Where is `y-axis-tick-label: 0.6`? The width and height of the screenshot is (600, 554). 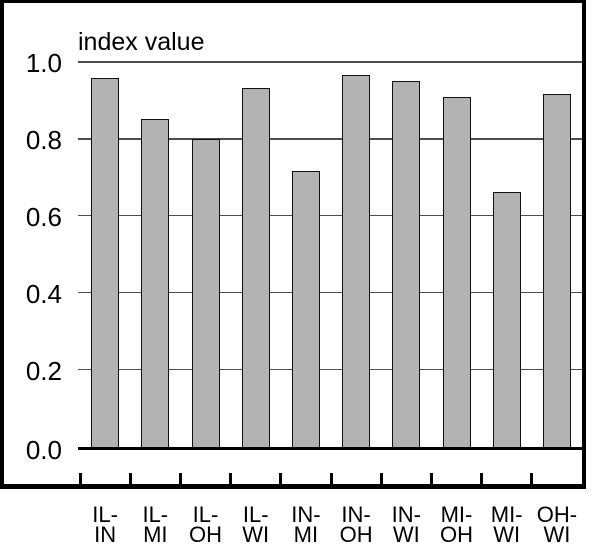
y-axis-tick-label: 0.6 is located at coordinates (43, 216).